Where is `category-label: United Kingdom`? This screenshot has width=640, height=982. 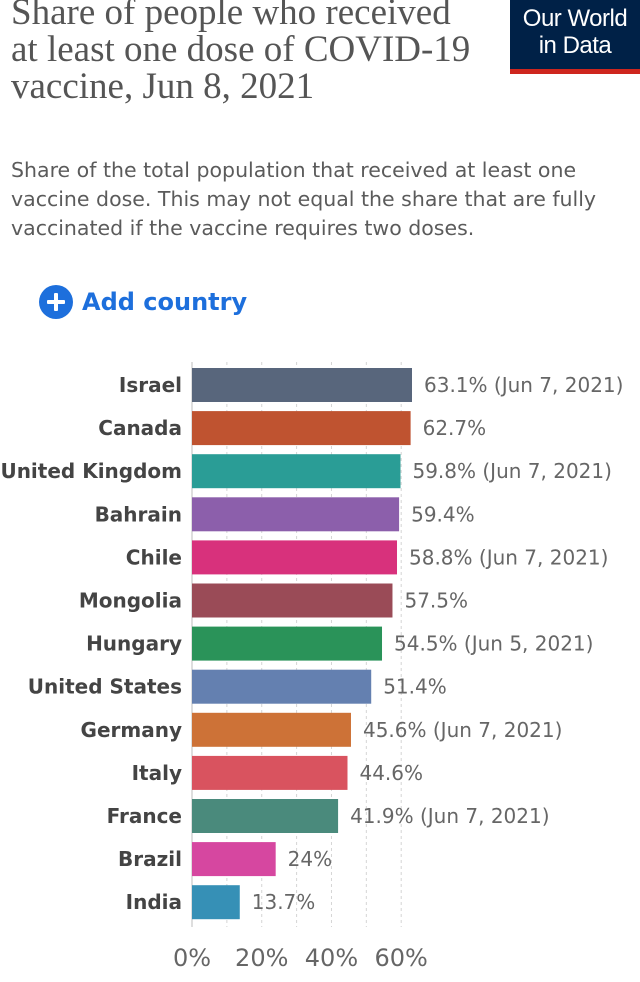 category-label: United Kingdom is located at coordinates (91, 471).